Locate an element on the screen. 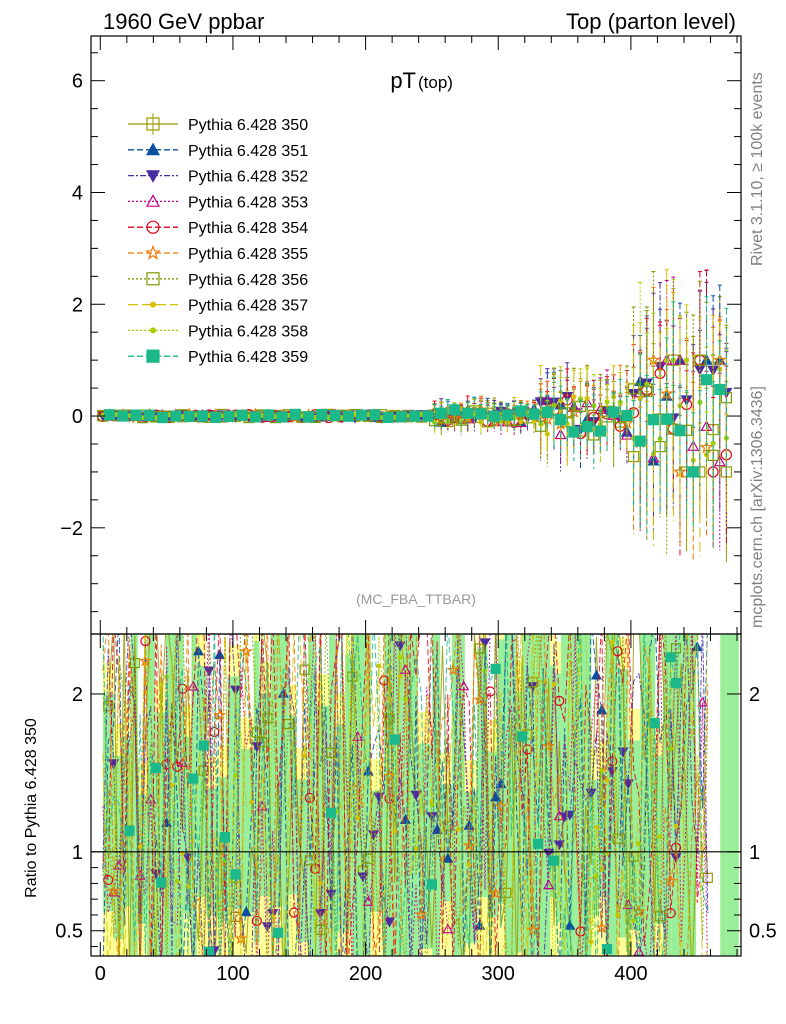  y-tick-label: 0 is located at coordinates (77, 417).